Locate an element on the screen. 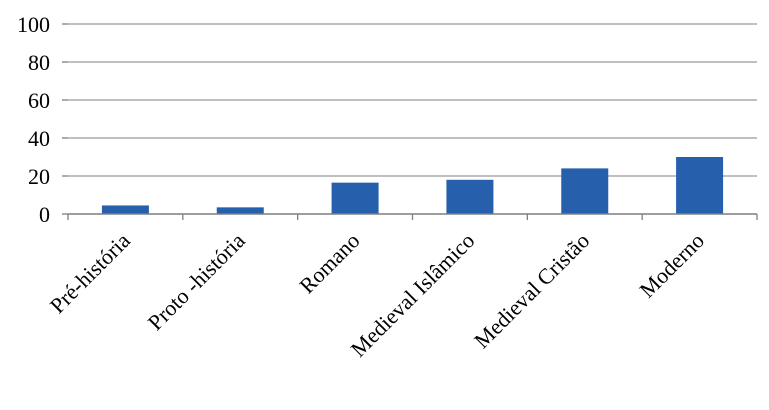  bars is located at coordinates (412, 185).